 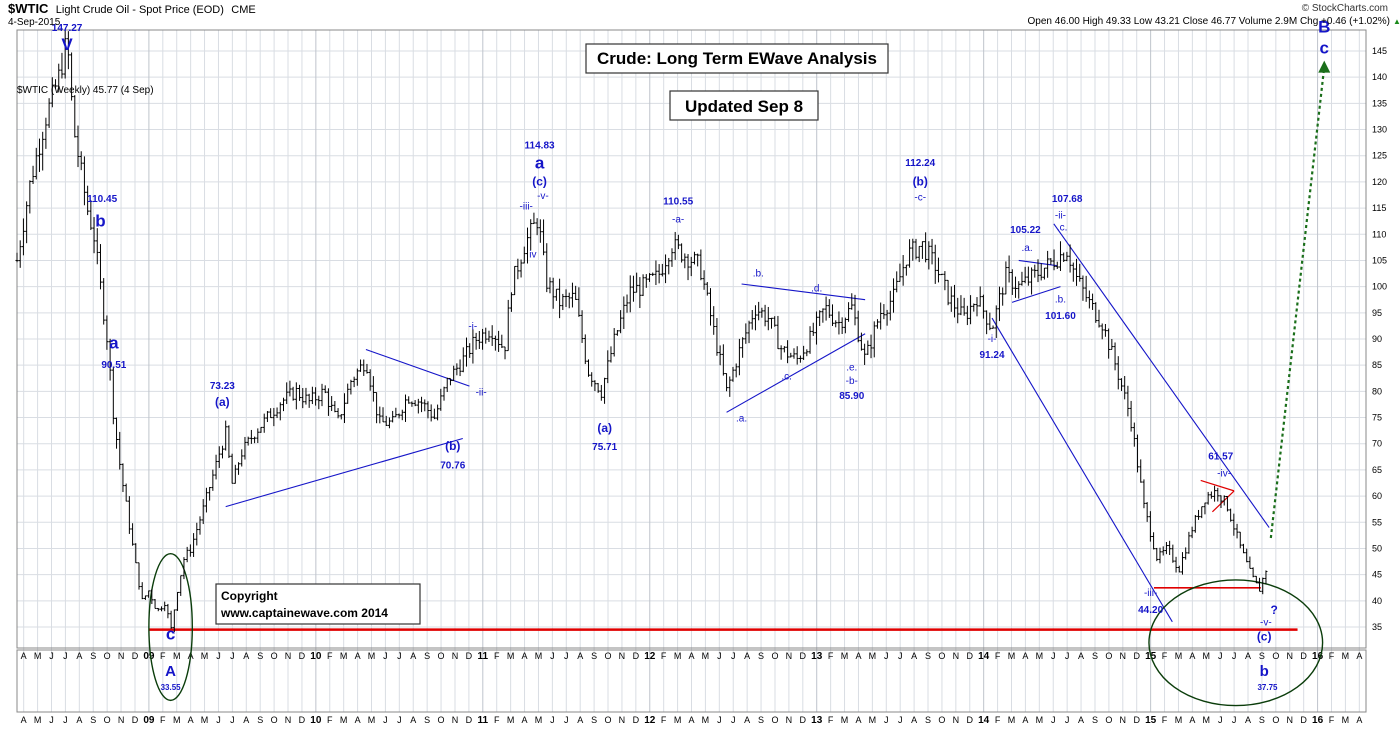 I want to click on y-tick-label: 130, so click(x=1379, y=130).